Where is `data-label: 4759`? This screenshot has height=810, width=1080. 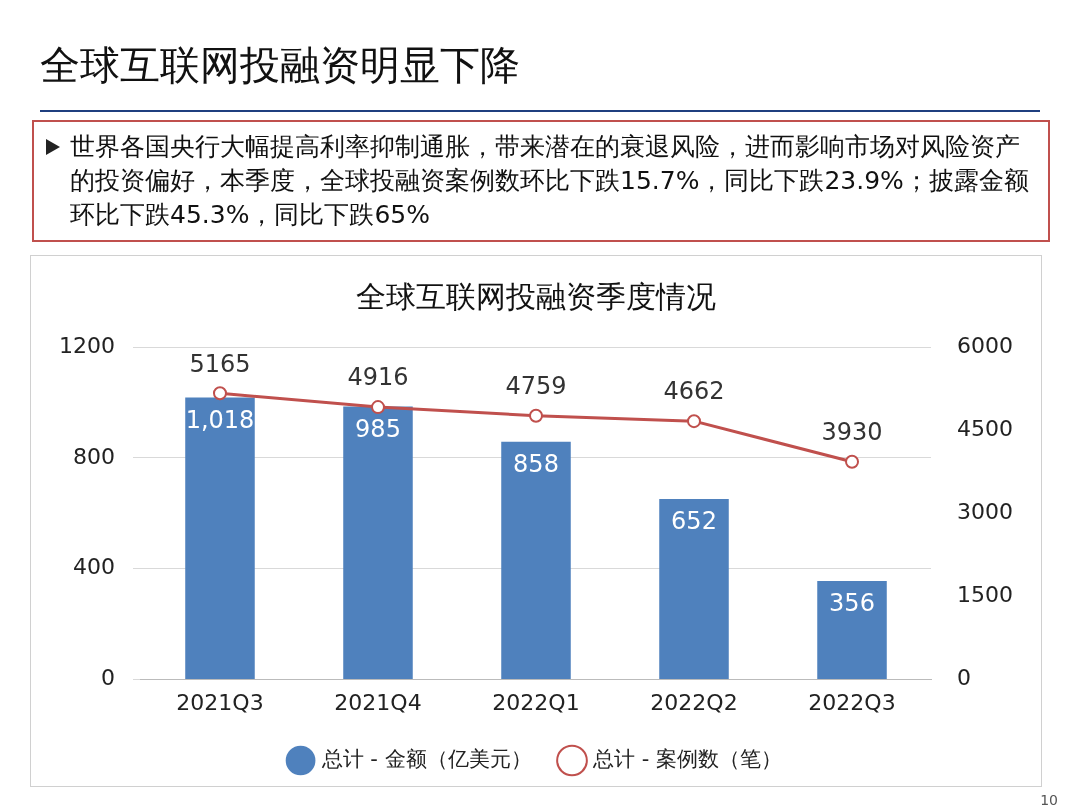 data-label: 4759 is located at coordinates (536, 386).